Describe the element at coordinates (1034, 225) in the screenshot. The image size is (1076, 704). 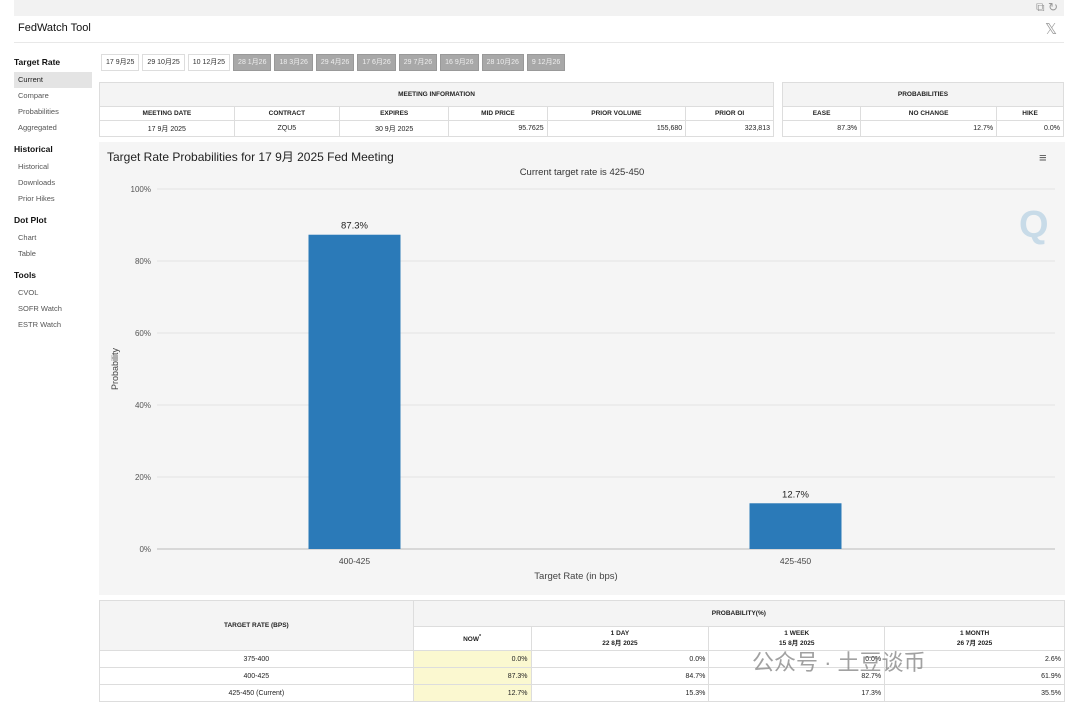
I see `logo-mark: Q` at that location.